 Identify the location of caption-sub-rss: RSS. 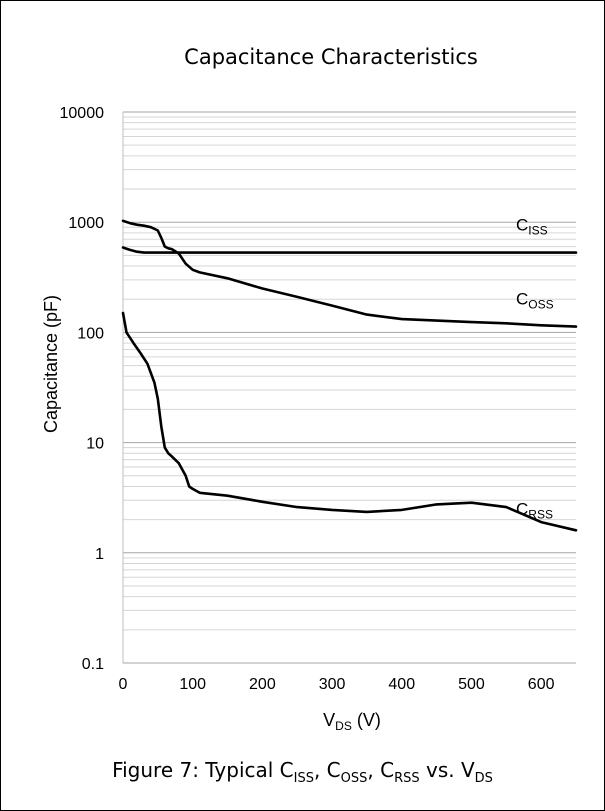
(407, 778).